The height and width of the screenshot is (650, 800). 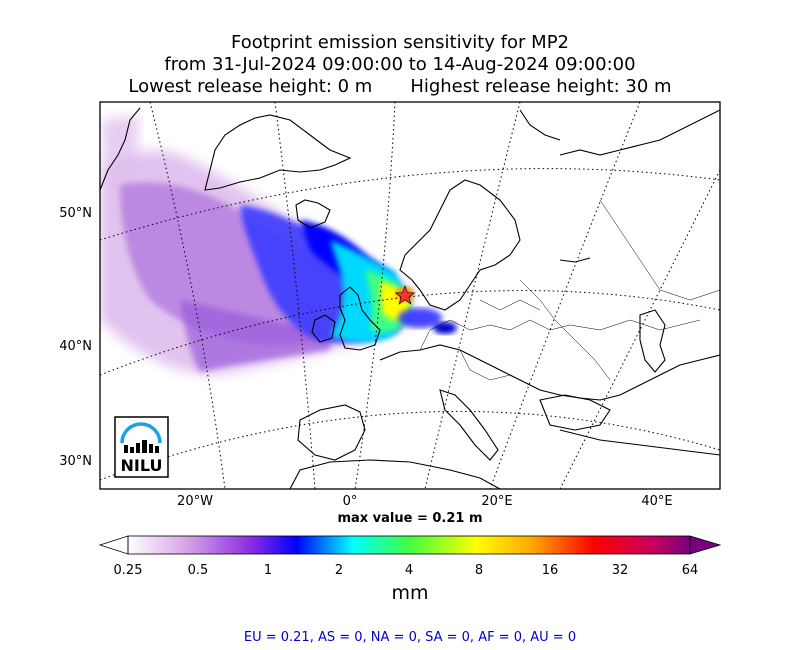 What do you see at coordinates (268, 570) in the screenshot?
I see `colorbar-tick: 1` at bounding box center [268, 570].